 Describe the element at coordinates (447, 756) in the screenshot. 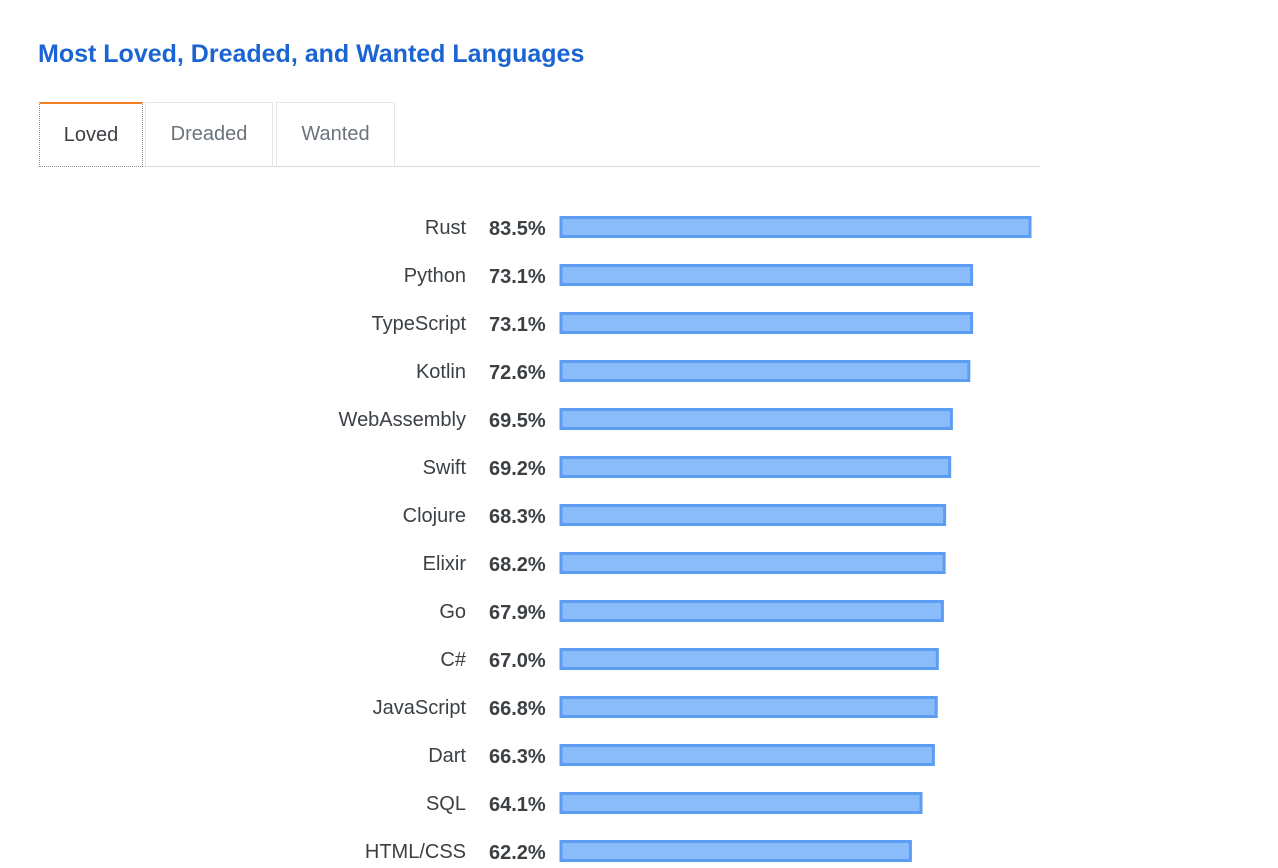

I see `category-label-dart: Dart` at that location.